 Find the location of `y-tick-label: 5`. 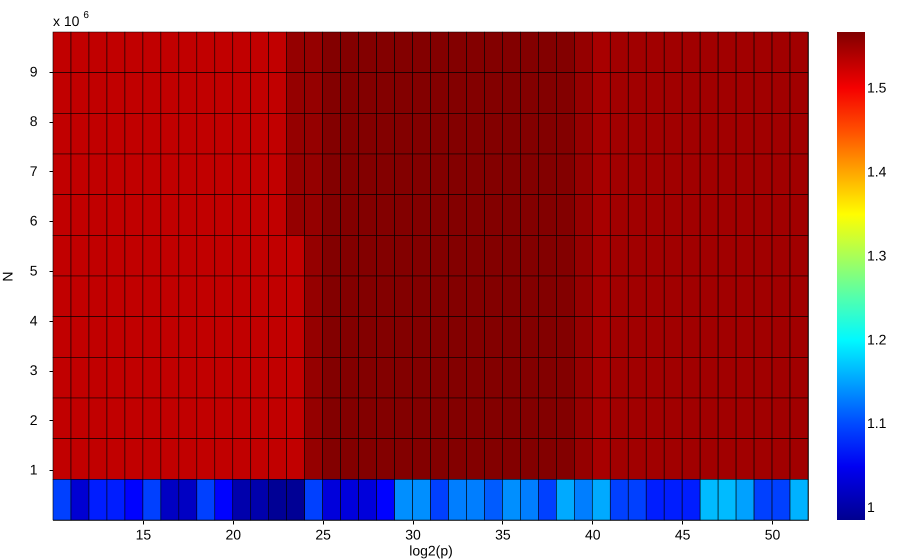

y-tick-label: 5 is located at coordinates (34, 270).